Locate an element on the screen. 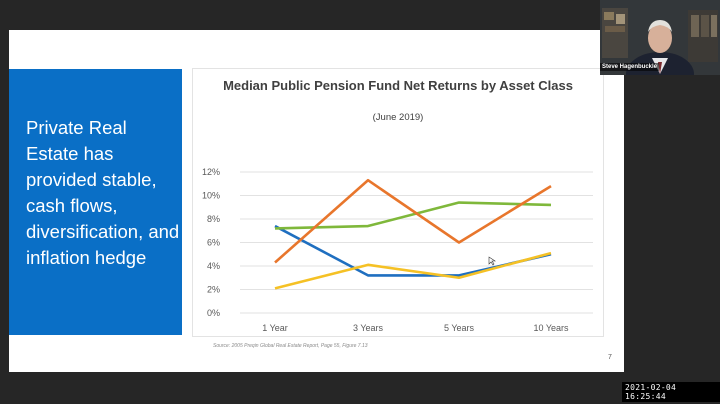 This screenshot has height=404, width=720. y-tick-label: 8% is located at coordinates (213, 219).